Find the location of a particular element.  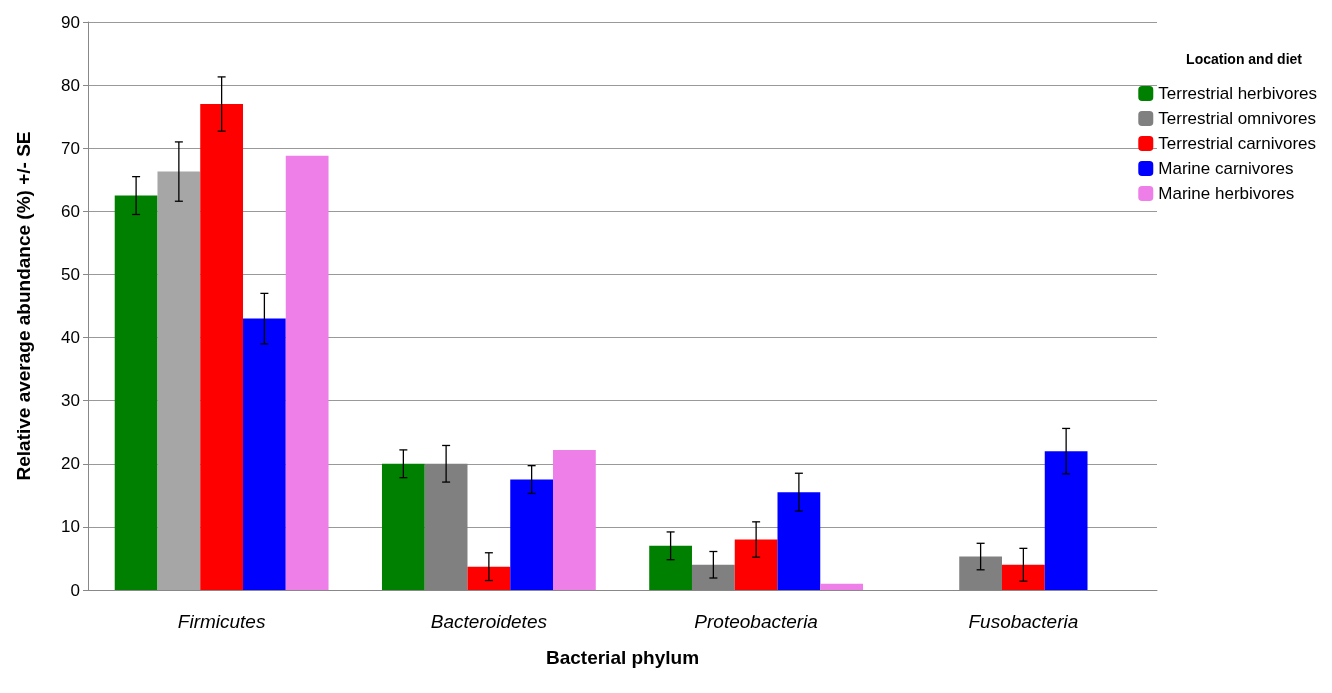

y-tick-label: 90 is located at coordinates (70, 22).